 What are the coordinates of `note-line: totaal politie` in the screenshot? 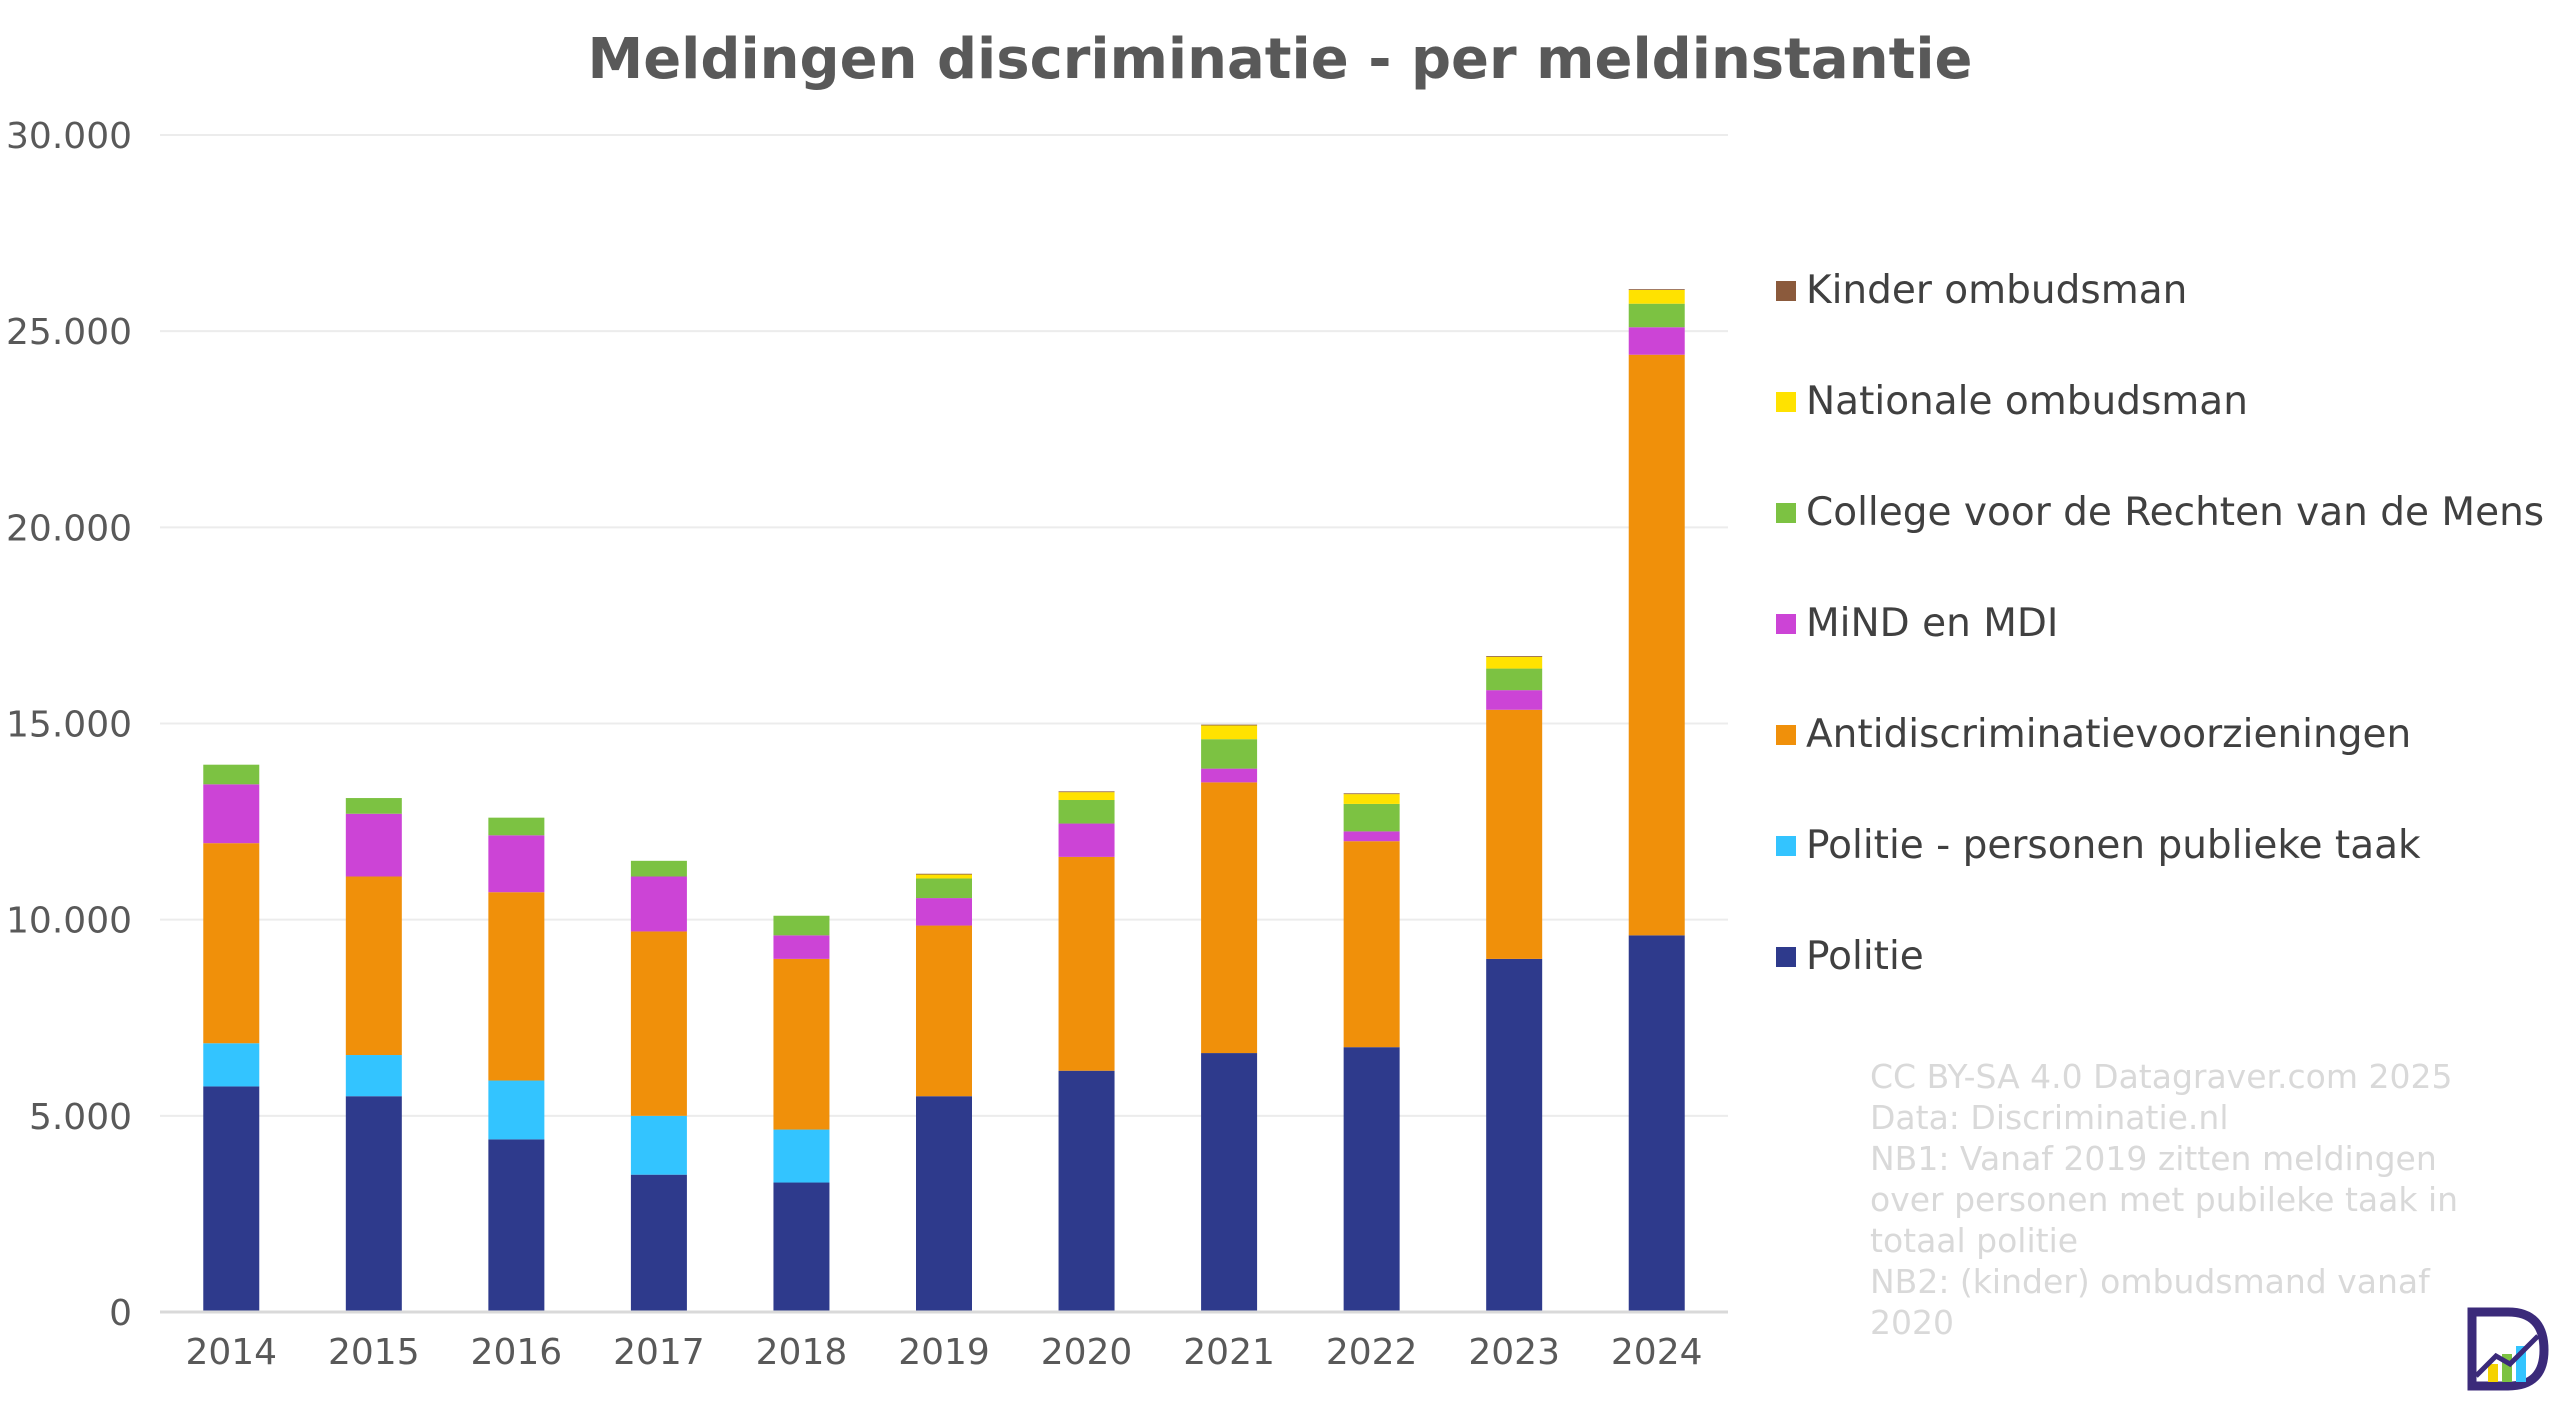 It's located at (1974, 1240).